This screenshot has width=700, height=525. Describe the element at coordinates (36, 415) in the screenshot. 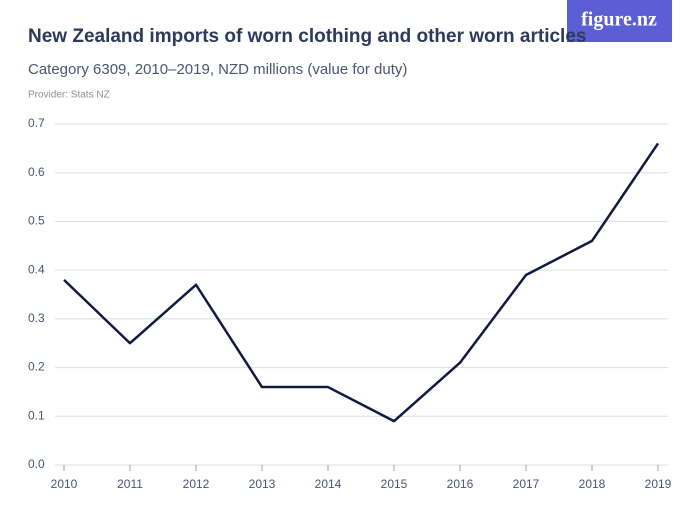

I see `y-tick-label: 0.1` at that location.